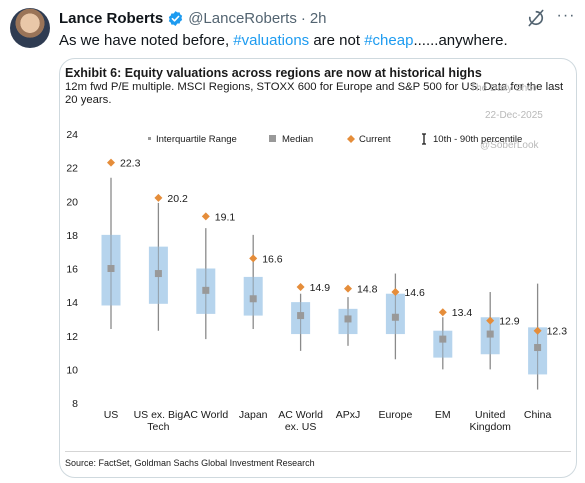 The image size is (585, 483). Describe the element at coordinates (159, 415) in the screenshot. I see `x-tick-label: US ex. Big` at that location.